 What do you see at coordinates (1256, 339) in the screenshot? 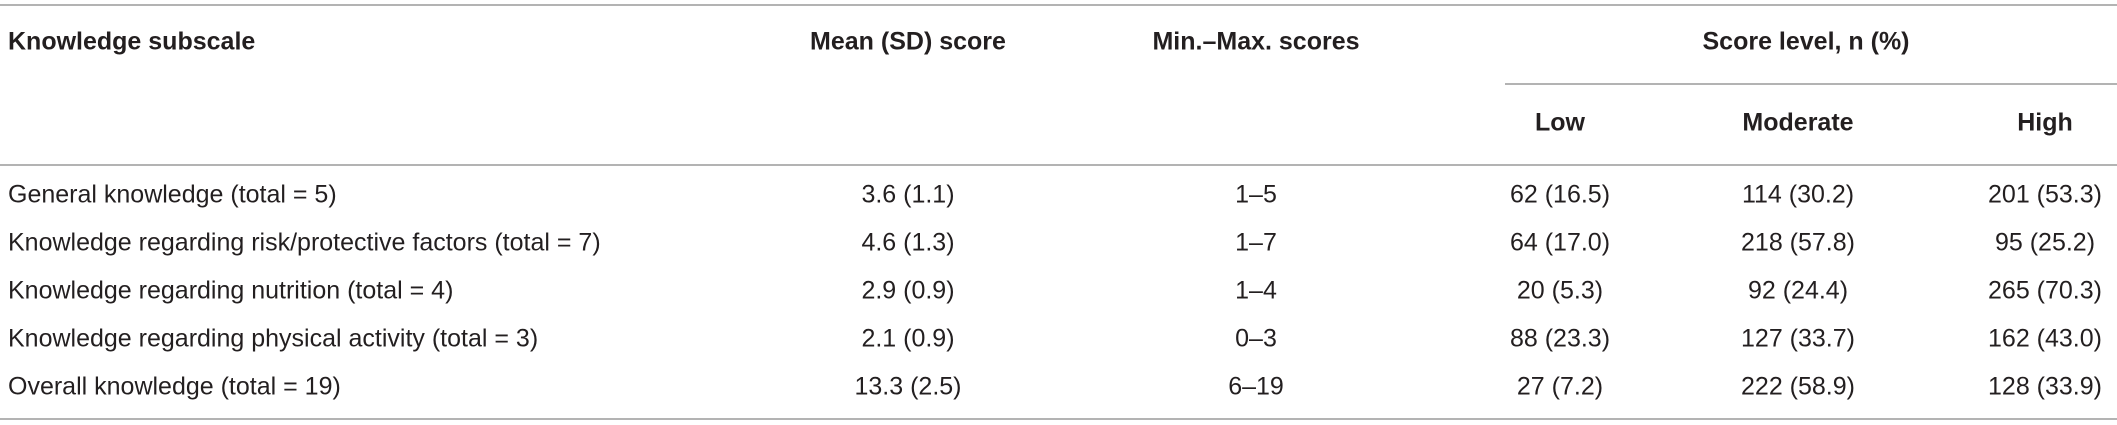
I see `cell: 0–3` at bounding box center [1256, 339].